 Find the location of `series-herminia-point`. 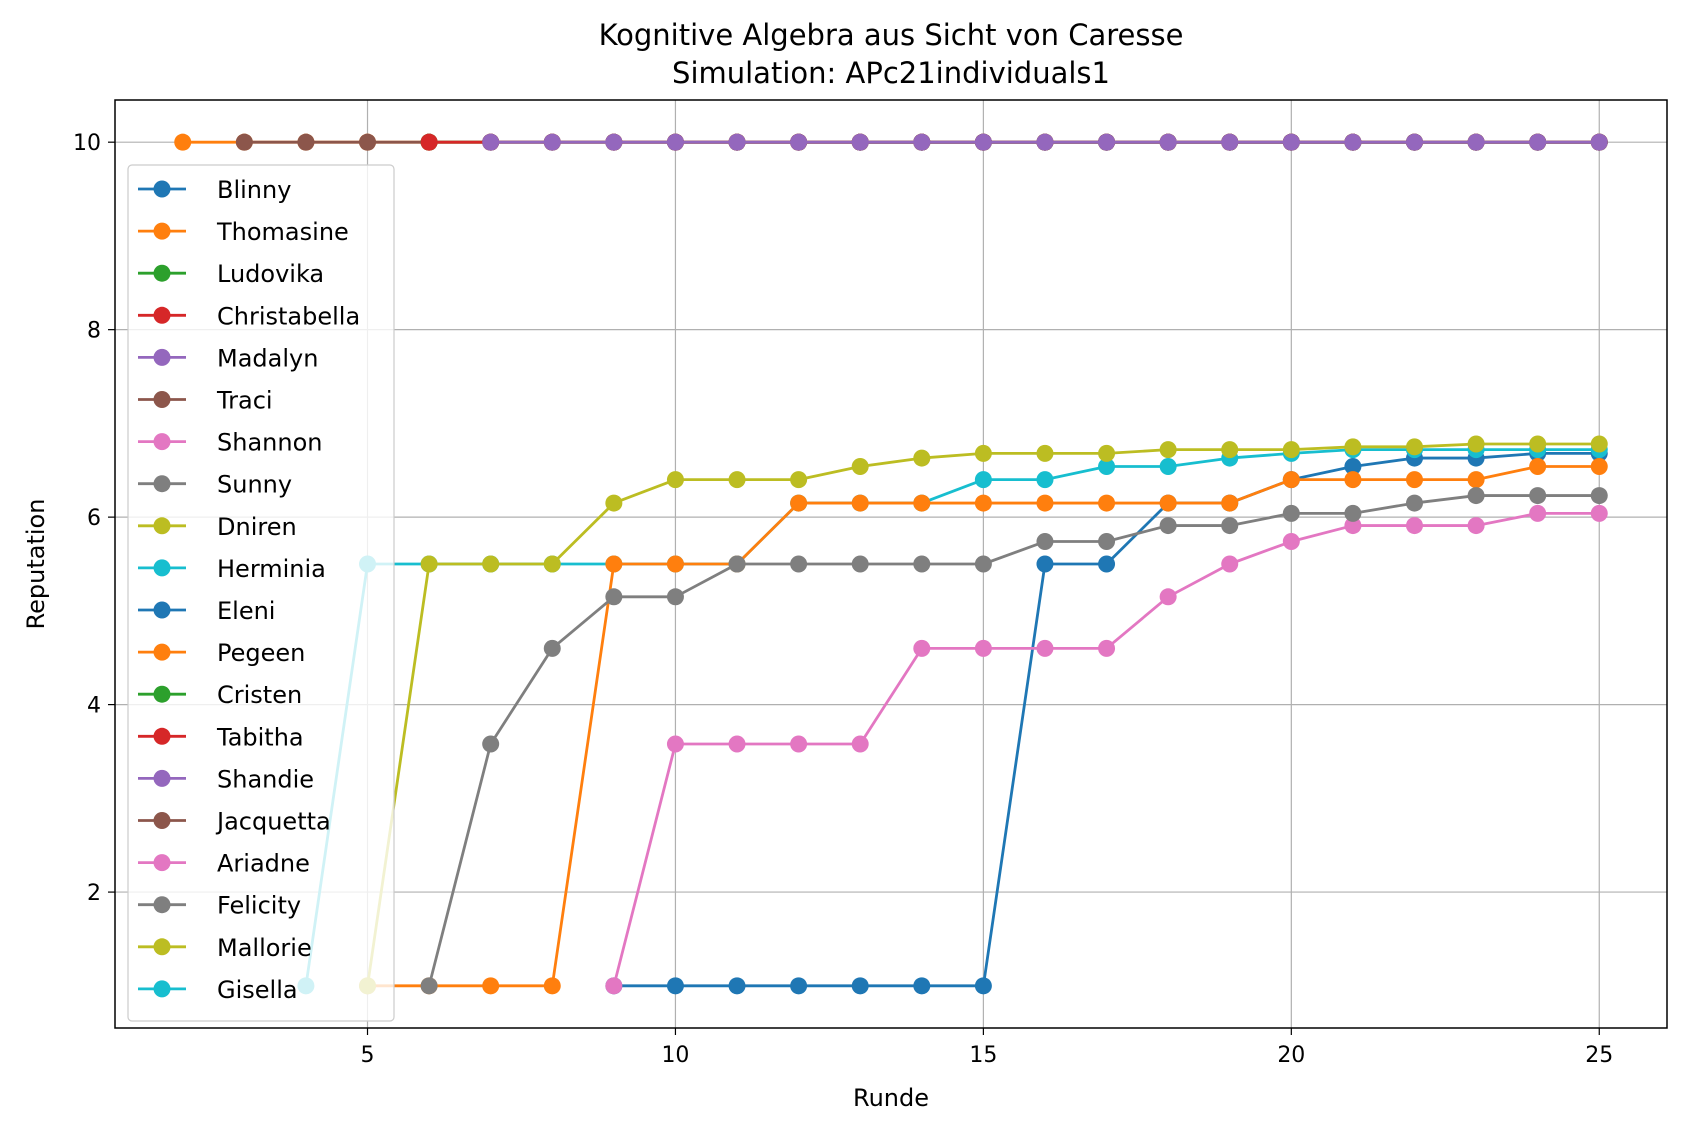

series-herminia-point is located at coordinates (983, 480).